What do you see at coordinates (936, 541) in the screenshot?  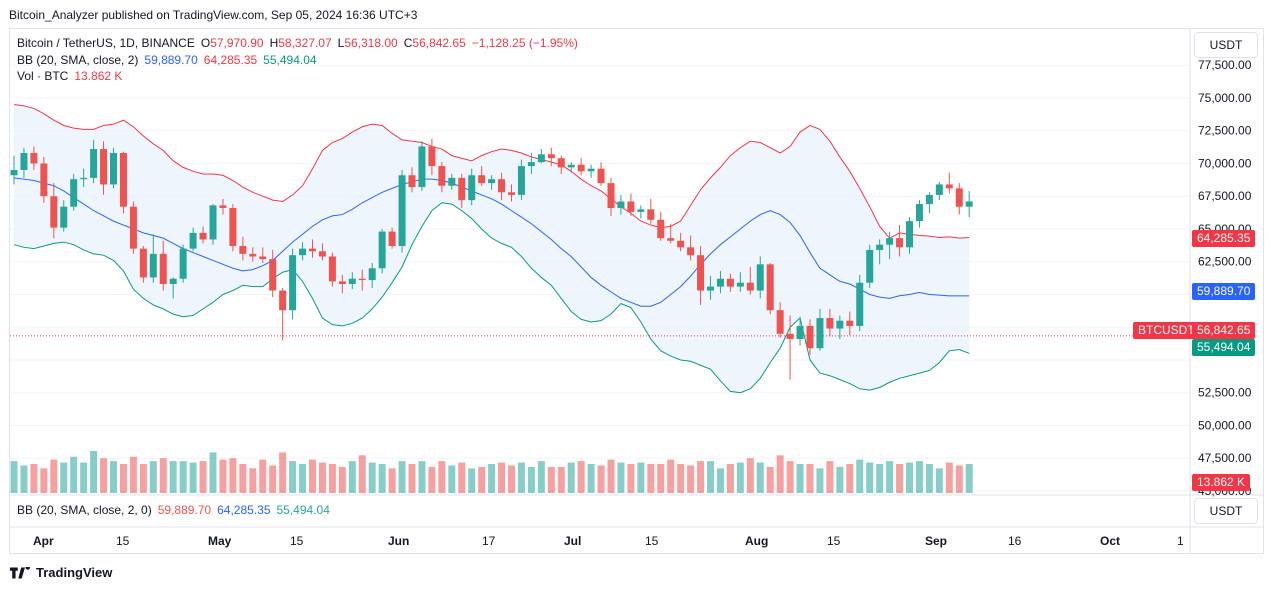 I see `time-axis-label: Sep` at bounding box center [936, 541].